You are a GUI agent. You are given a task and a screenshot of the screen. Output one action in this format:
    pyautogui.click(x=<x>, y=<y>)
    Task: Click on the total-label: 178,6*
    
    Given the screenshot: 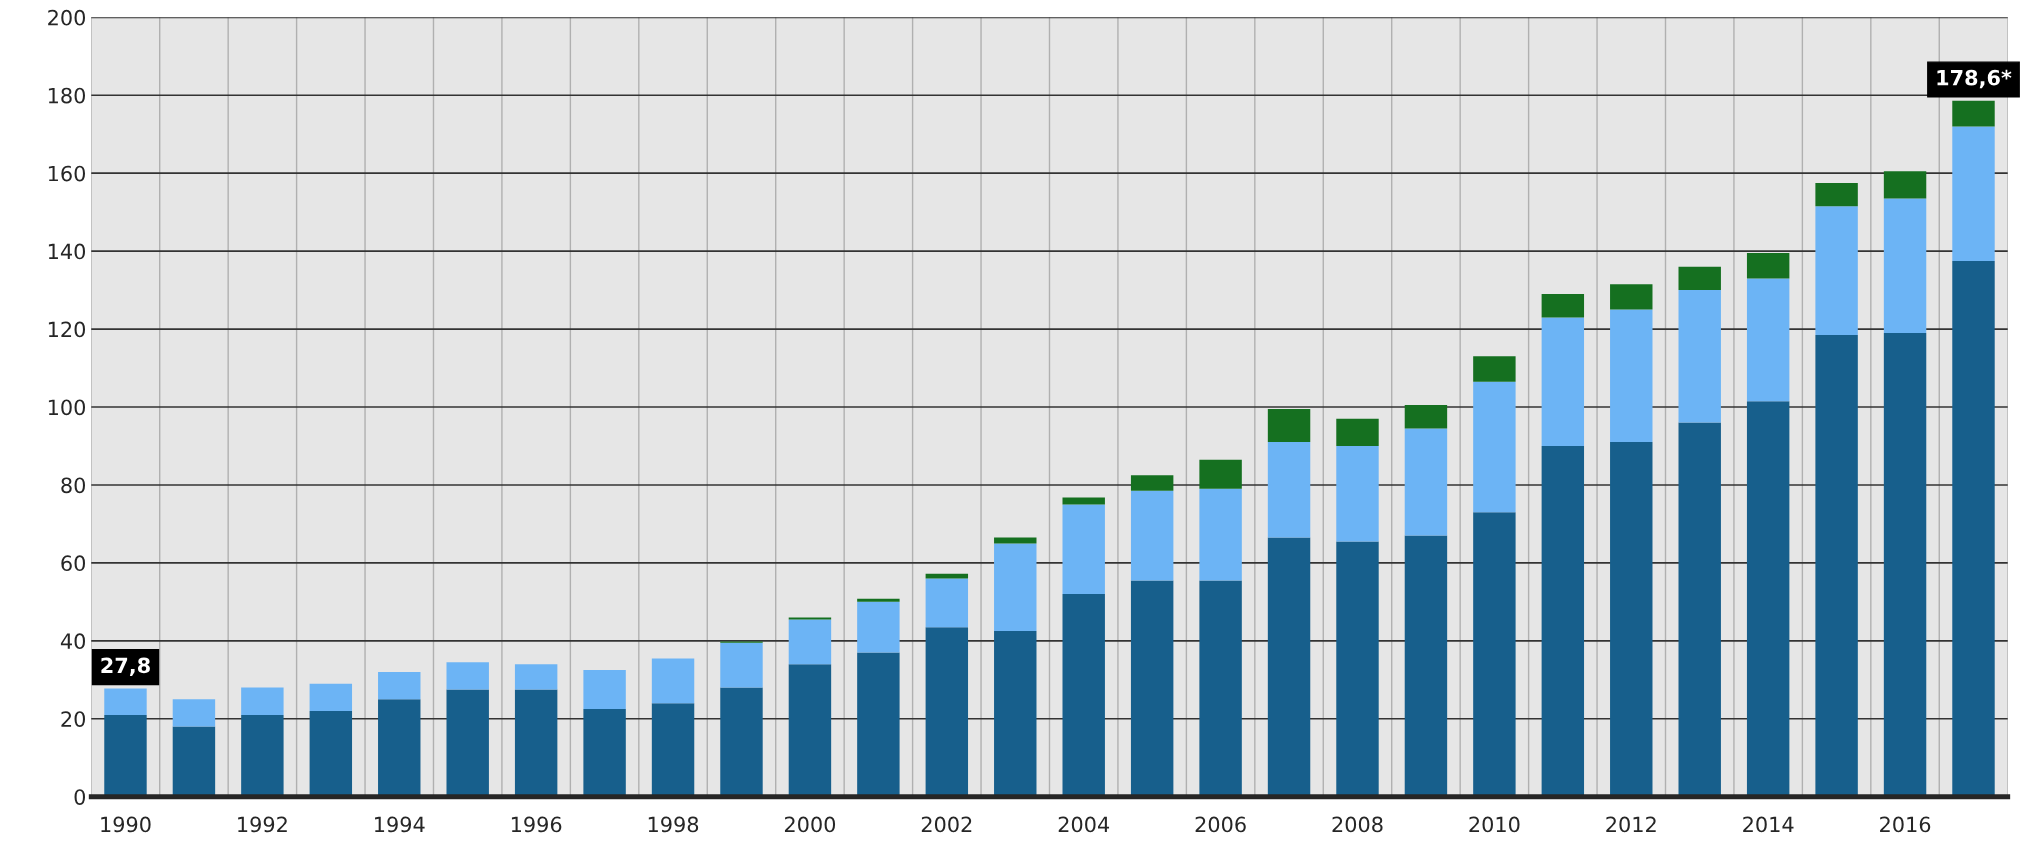 What is the action you would take?
    pyautogui.click(x=1974, y=79)
    